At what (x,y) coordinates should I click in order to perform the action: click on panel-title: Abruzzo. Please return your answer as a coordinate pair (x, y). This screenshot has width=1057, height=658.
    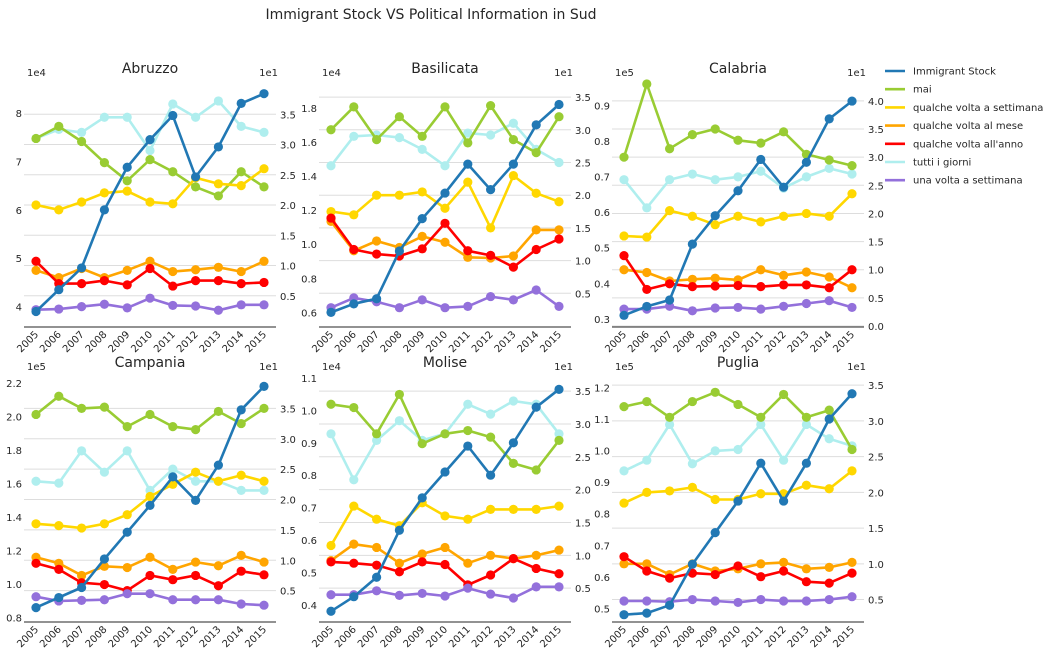
    Looking at the image, I should click on (150, 69).